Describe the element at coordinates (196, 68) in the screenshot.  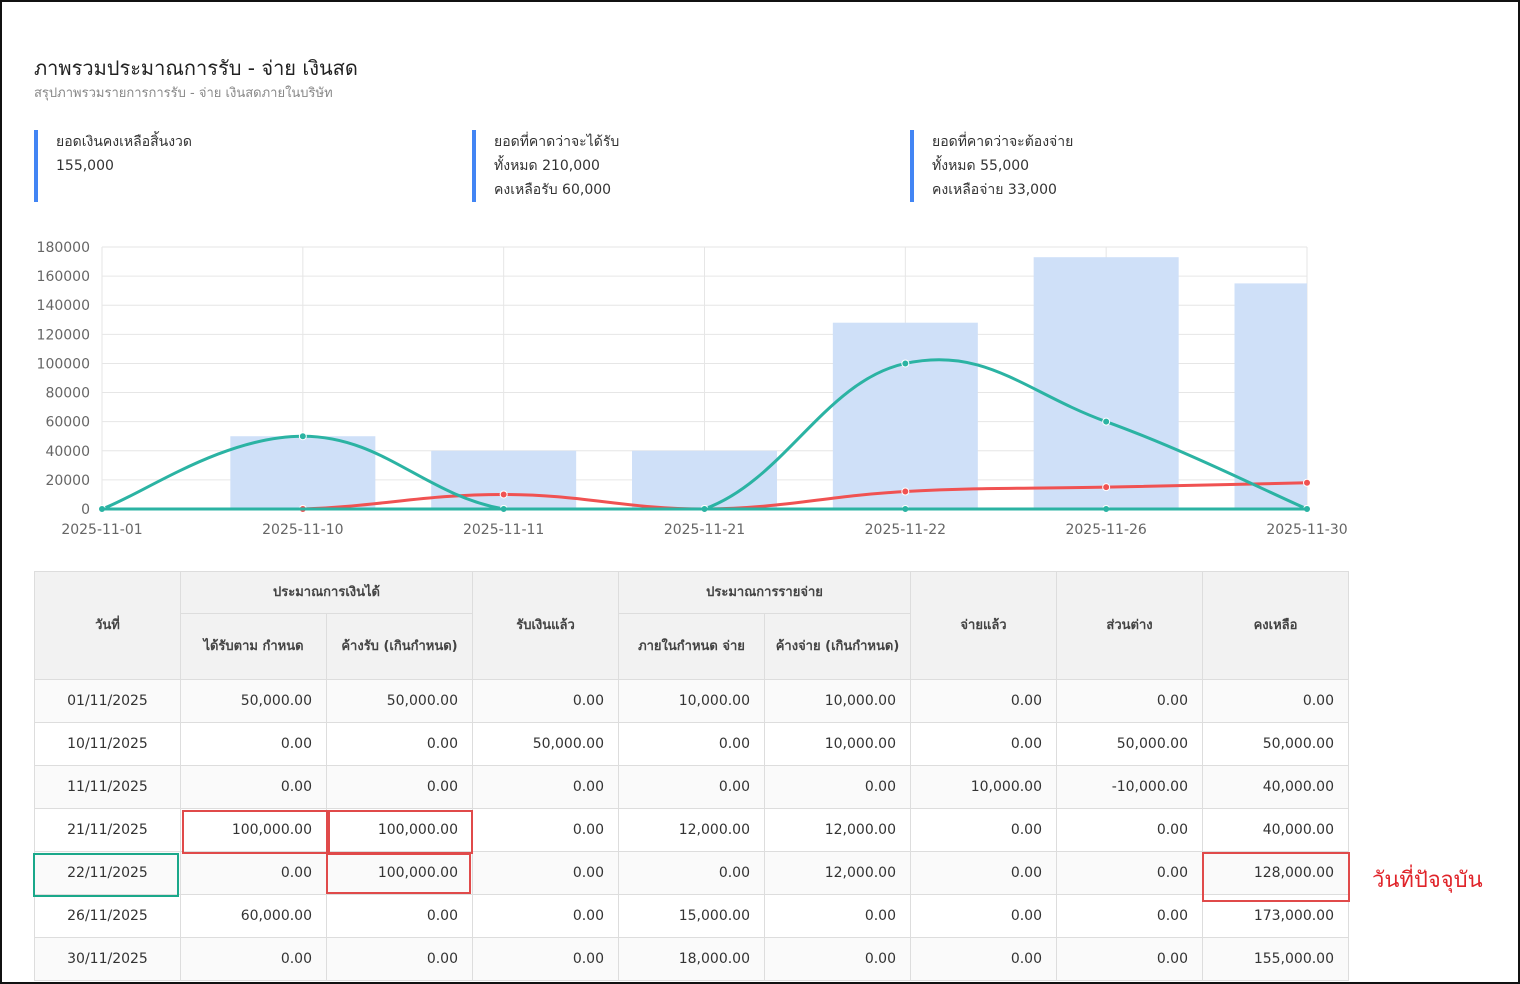
I see `page-title: ภาพรวมประมาณการรับ - จ่าย เงินสด` at that location.